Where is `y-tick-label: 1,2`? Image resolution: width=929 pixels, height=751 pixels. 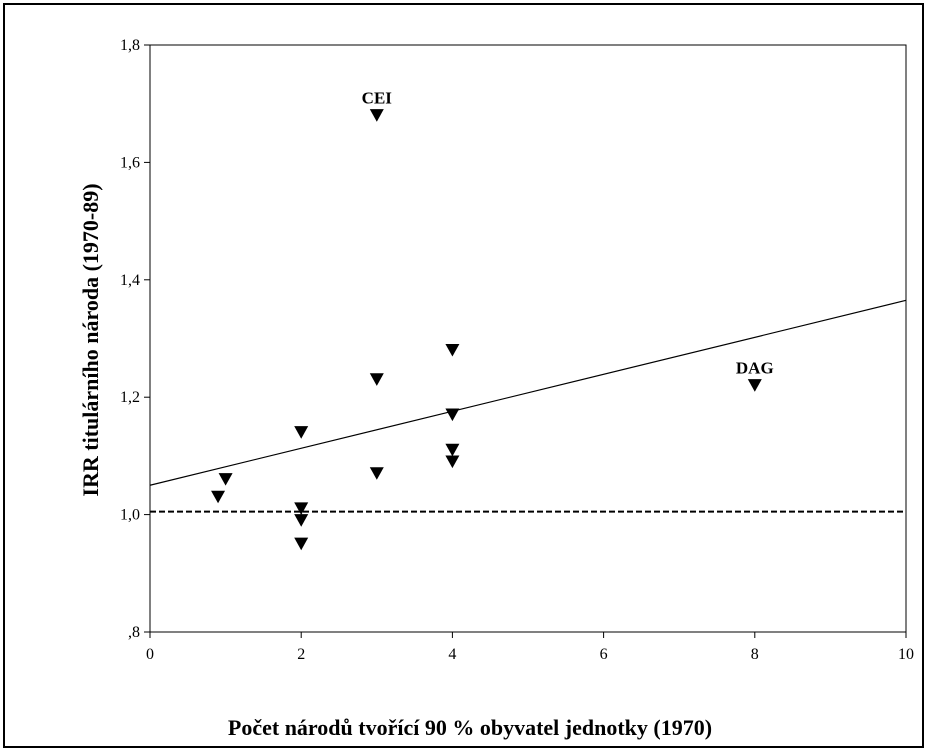
y-tick-label: 1,2 is located at coordinates (130, 397).